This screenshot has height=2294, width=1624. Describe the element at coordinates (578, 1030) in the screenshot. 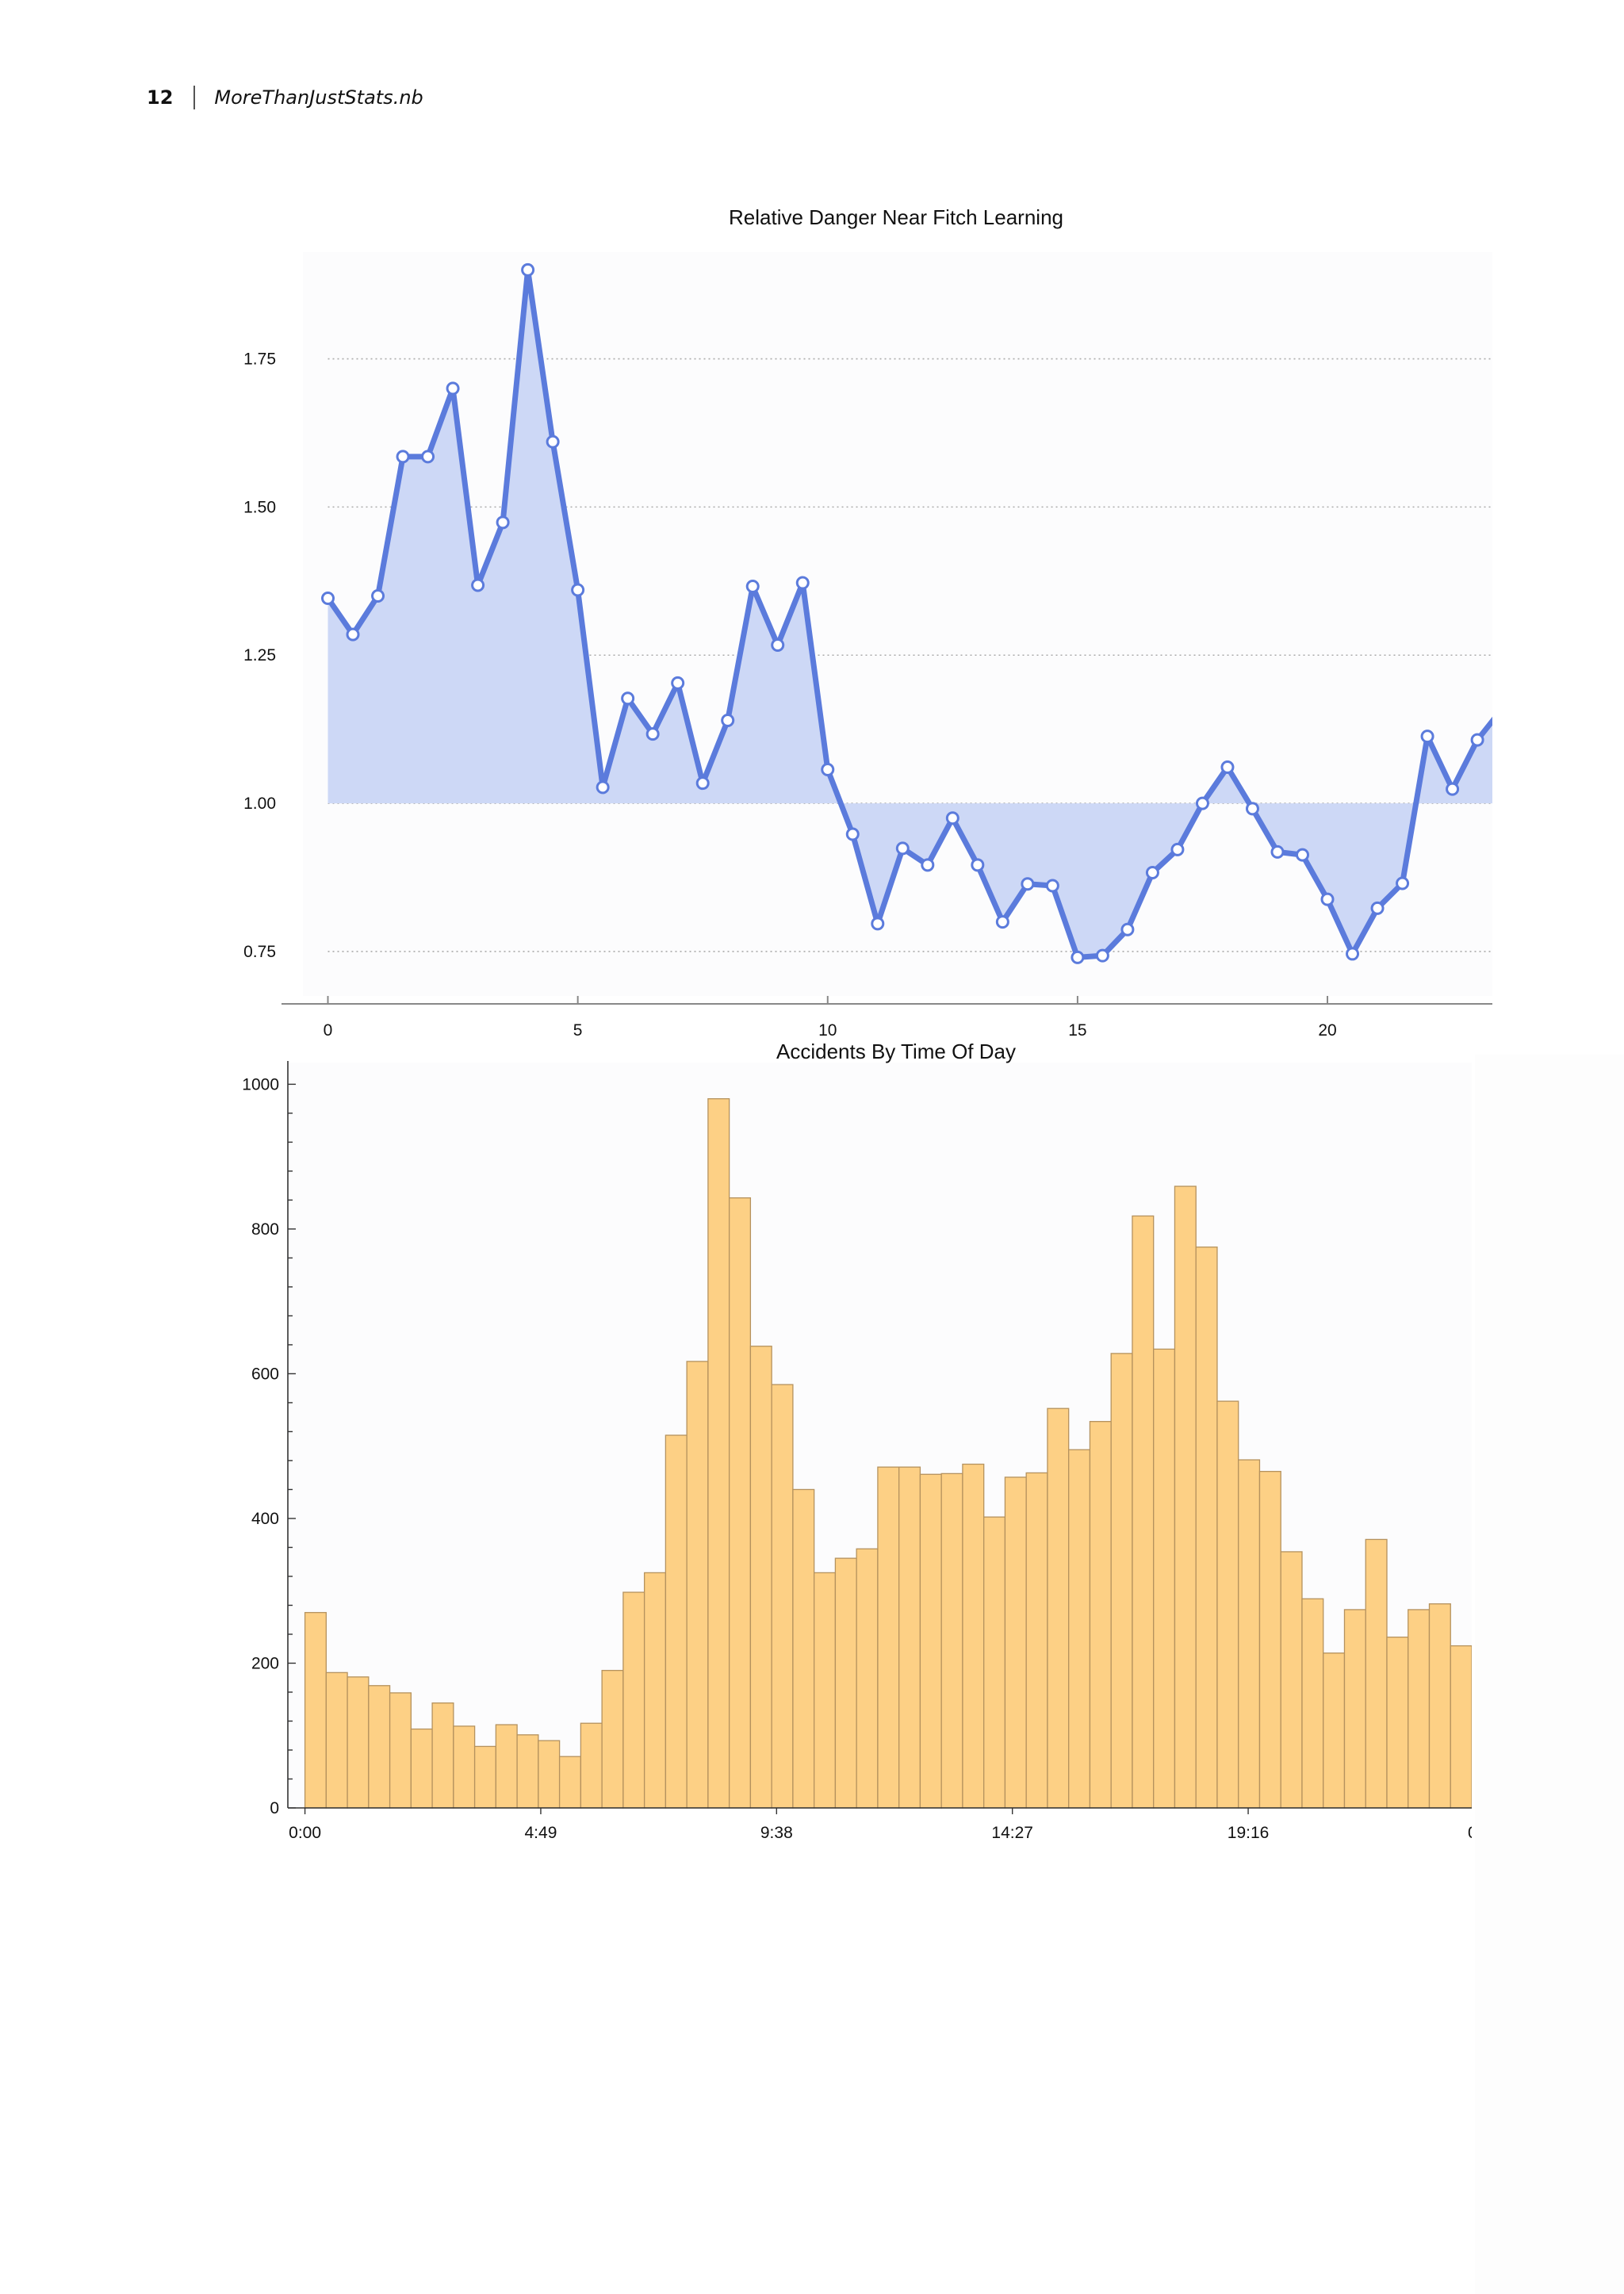

I see `line-chart-x-tick-label: 5` at that location.